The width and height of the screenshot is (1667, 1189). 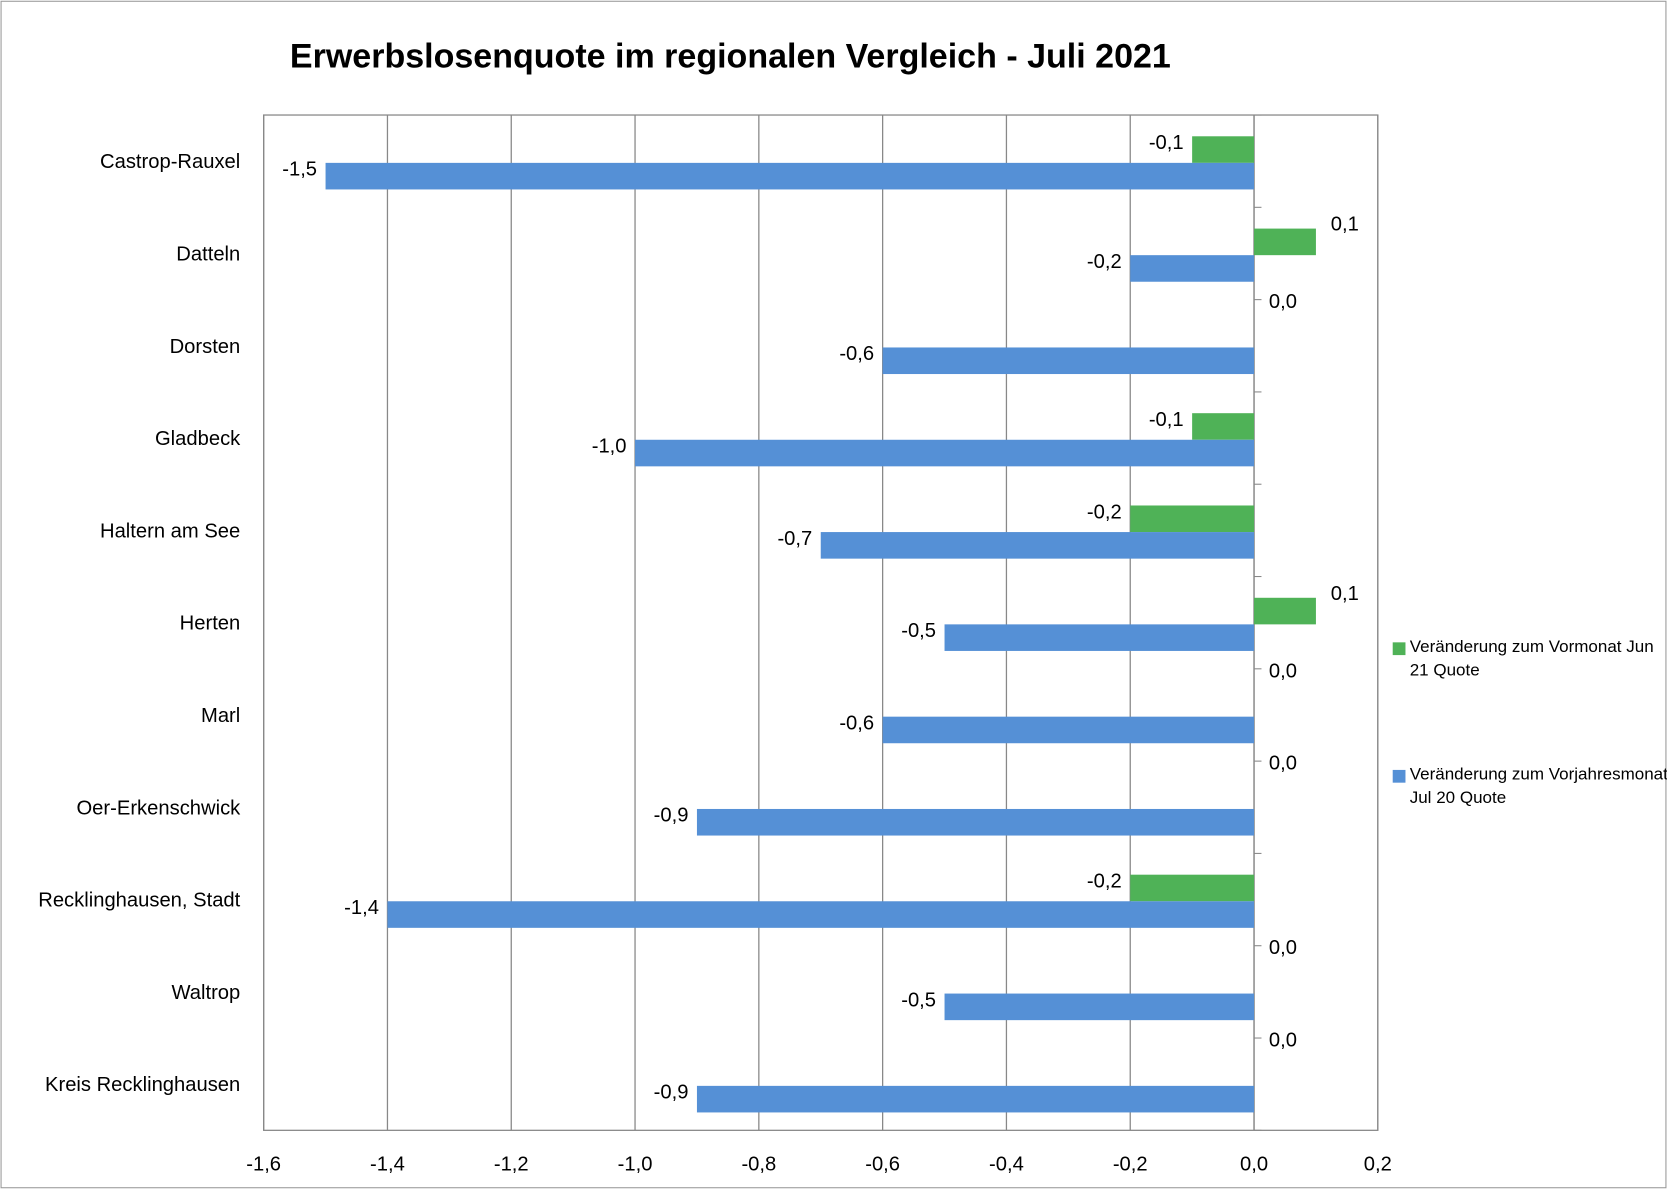 What do you see at coordinates (205, 347) in the screenshot?
I see `y-tick-label: Dorsten` at bounding box center [205, 347].